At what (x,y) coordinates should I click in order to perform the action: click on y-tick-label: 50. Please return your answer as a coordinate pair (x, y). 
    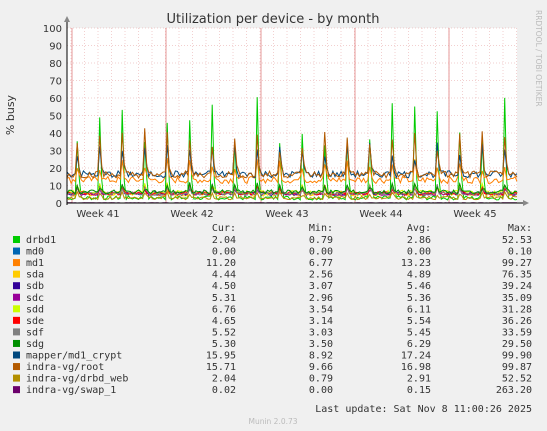
    Looking at the image, I should click on (55, 117).